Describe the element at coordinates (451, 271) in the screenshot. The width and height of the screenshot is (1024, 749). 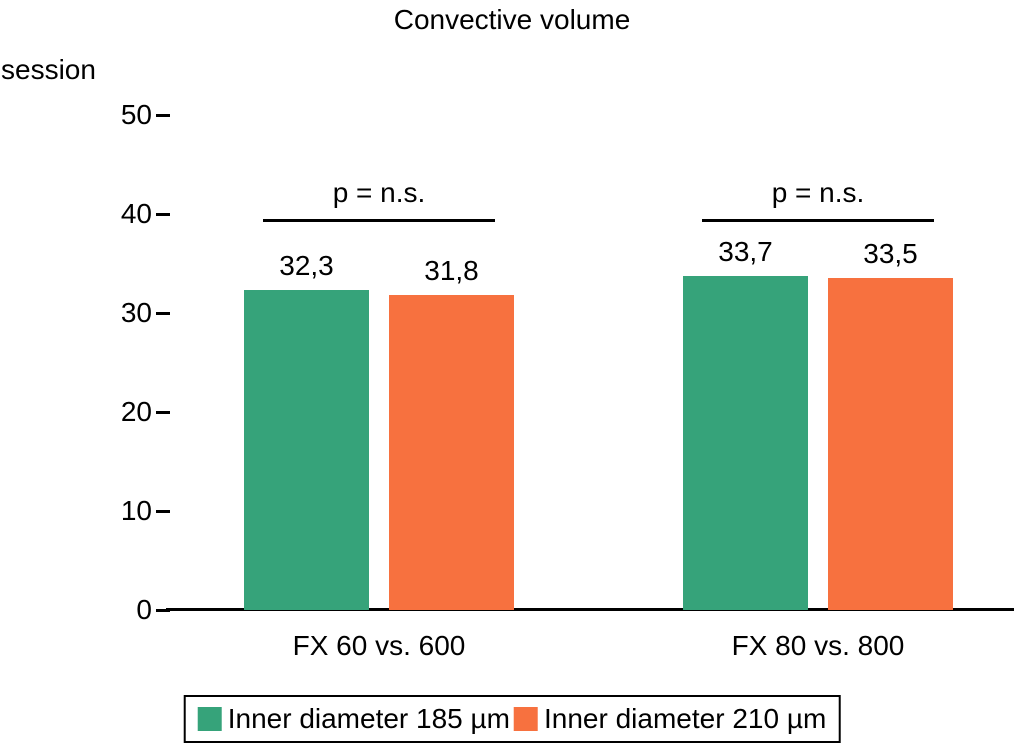
I see `bar-value-label: 31,8` at that location.